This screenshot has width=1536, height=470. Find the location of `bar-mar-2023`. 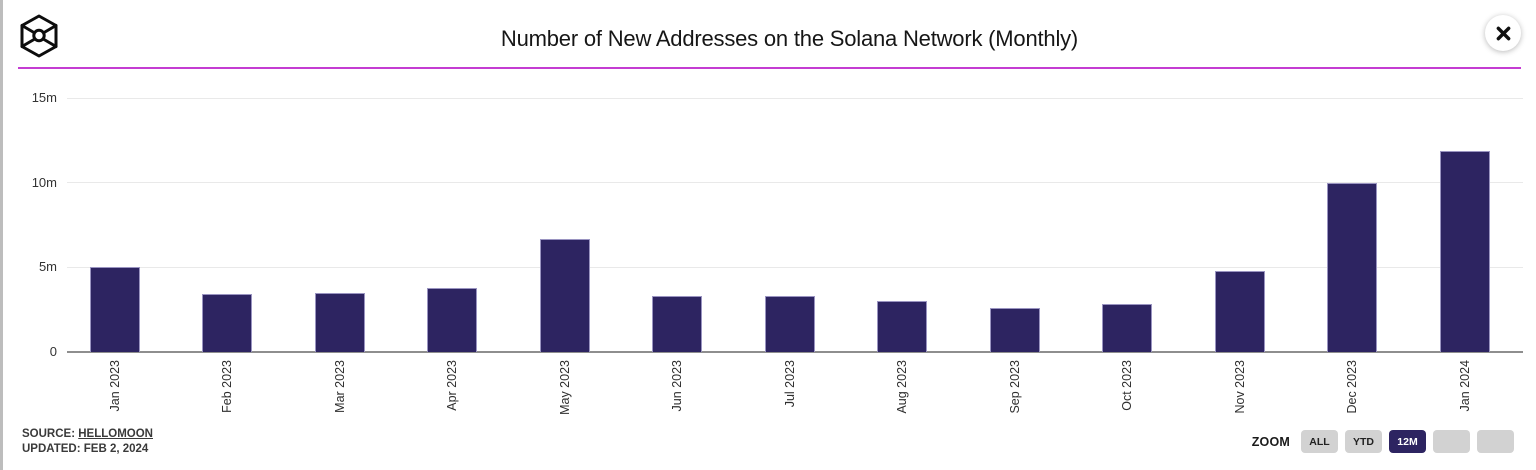

bar-mar-2023 is located at coordinates (339, 322).